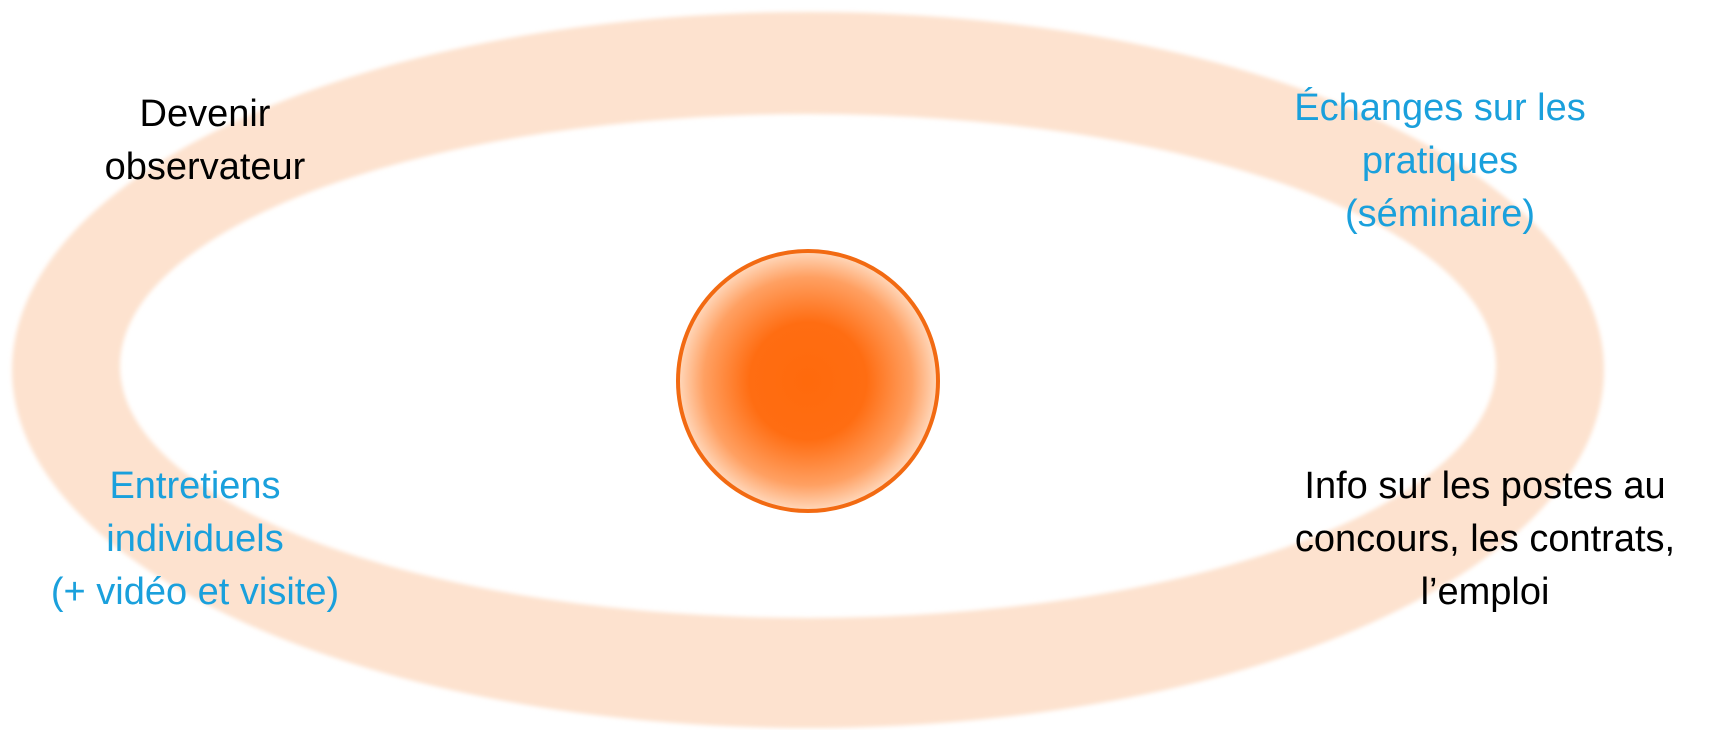 Image resolution: width=1714 pixels, height=730 pixels. Describe the element at coordinates (1440, 214) in the screenshot. I see `label-line: (séminaire)` at that location.